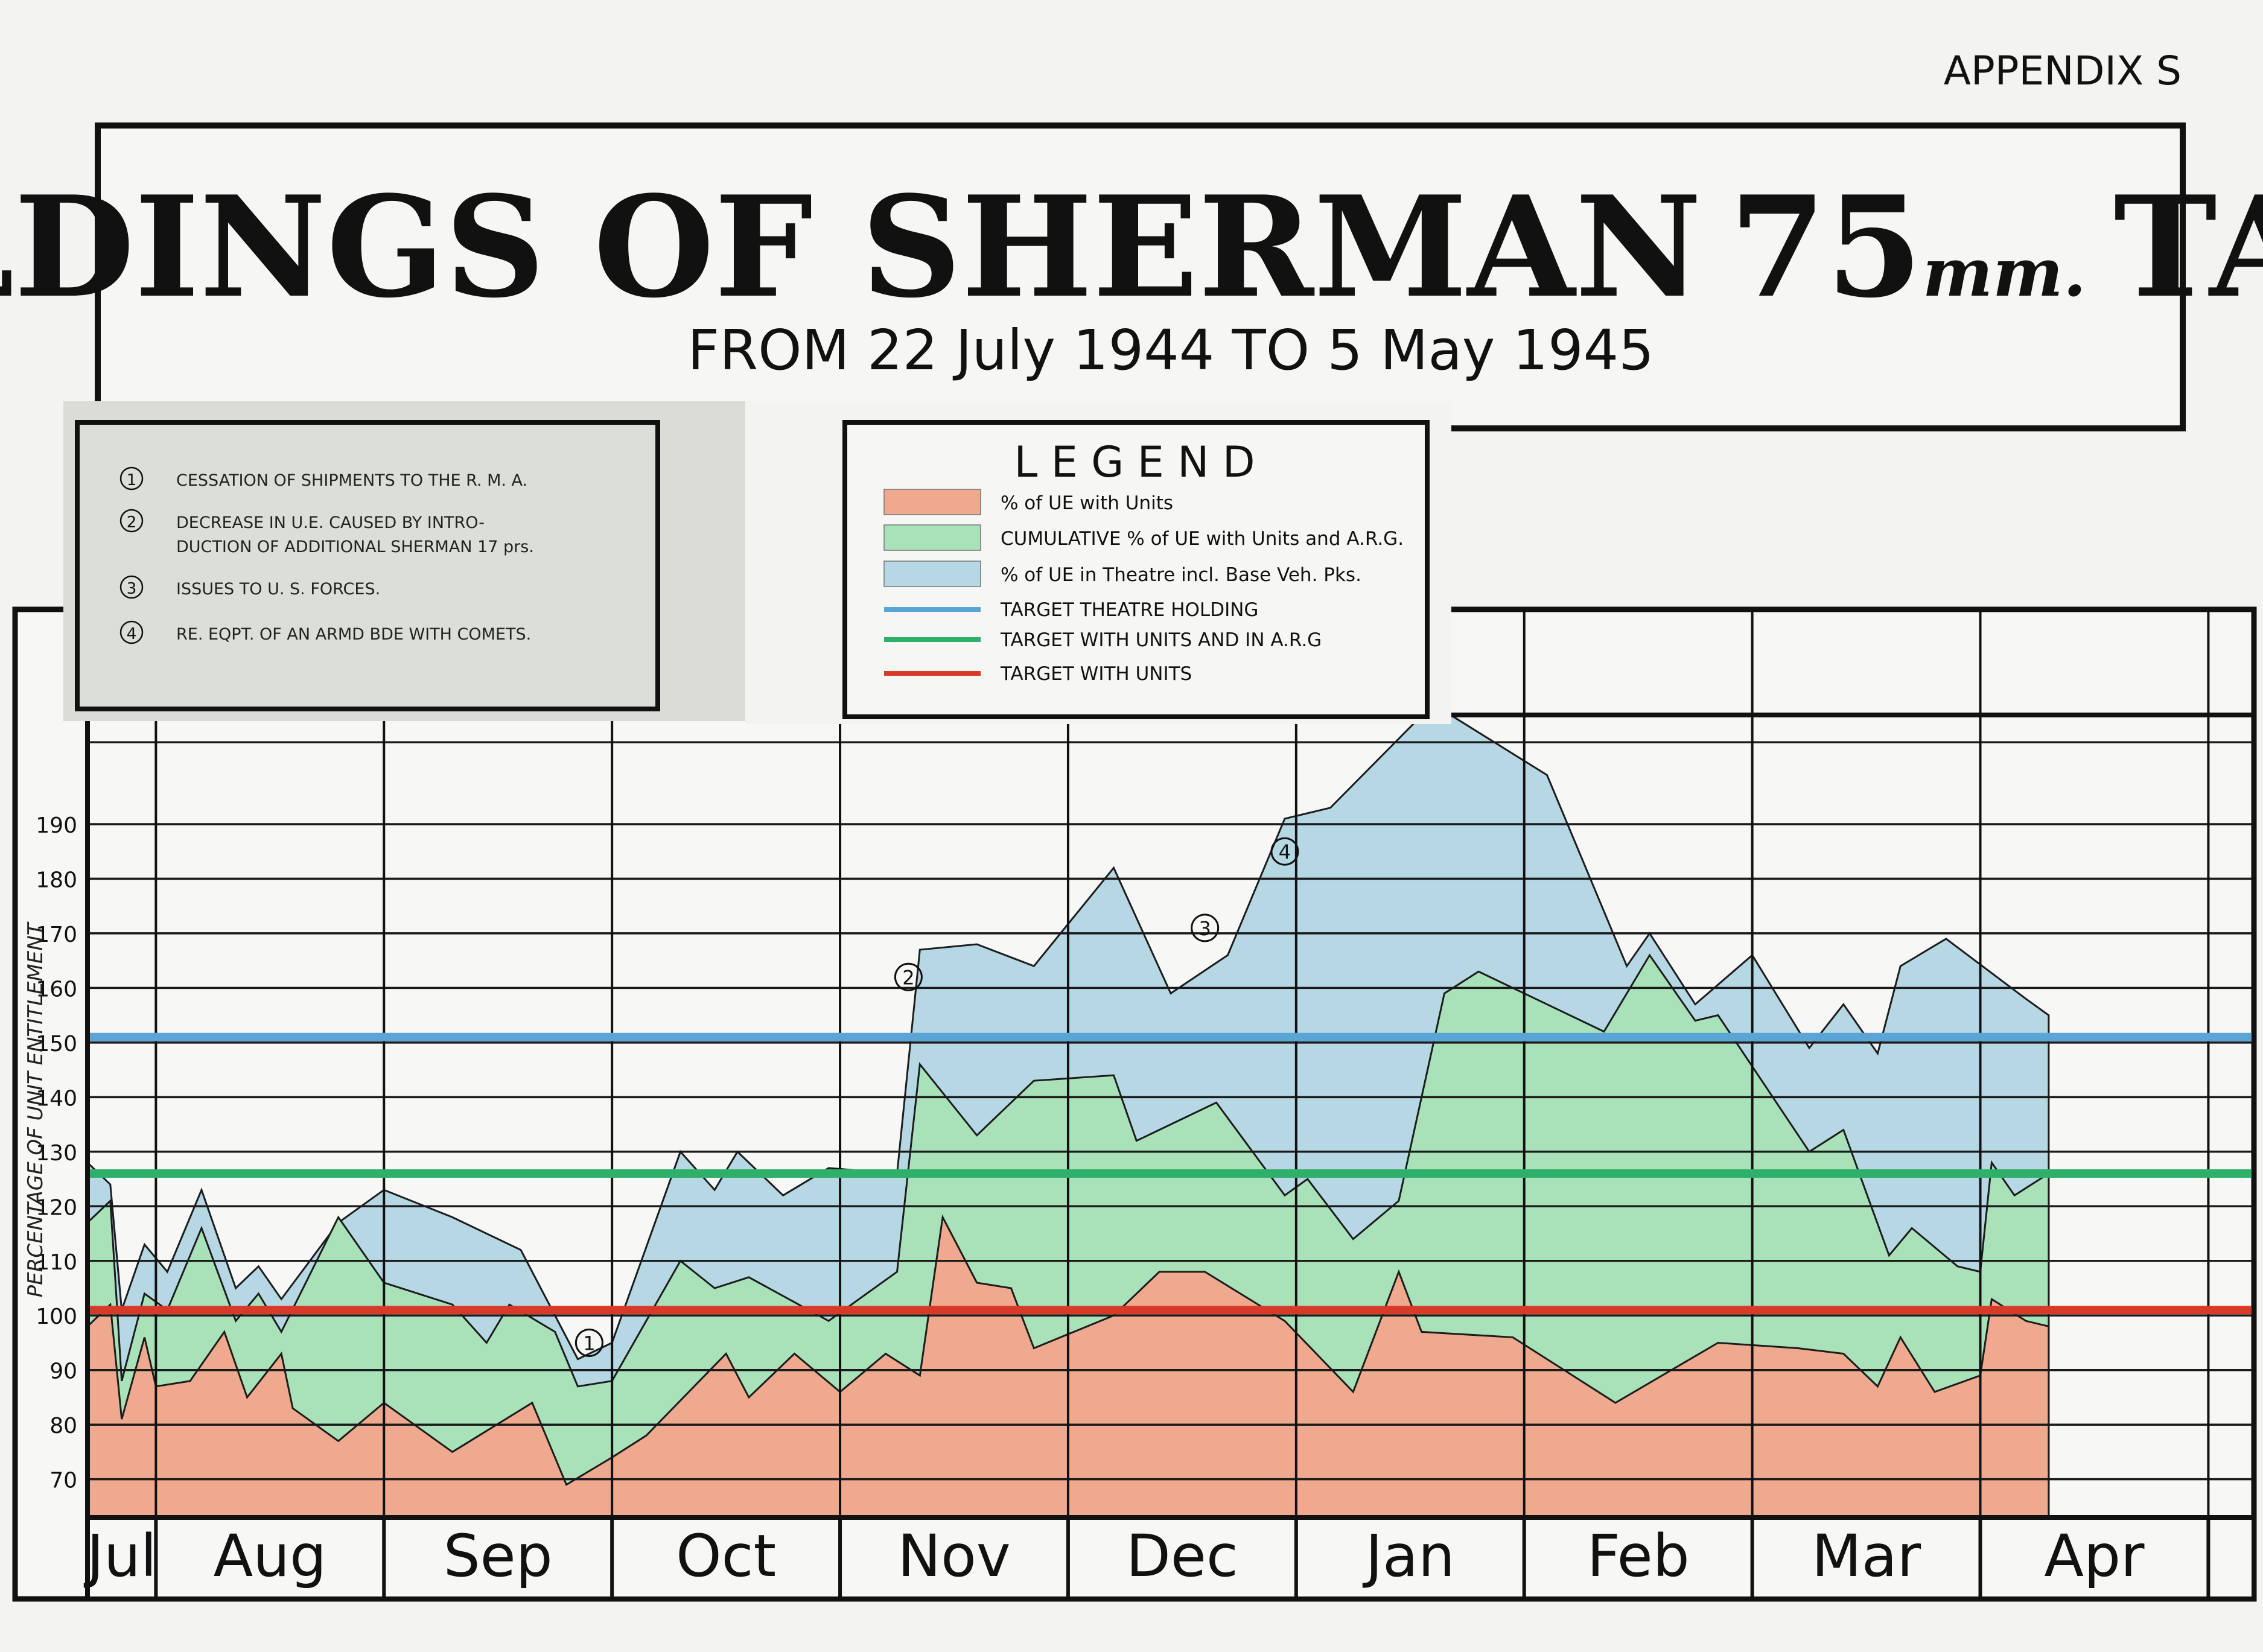 The image size is (2263, 1652). I want to click on month-label-mar: Mar, so click(1867, 1556).